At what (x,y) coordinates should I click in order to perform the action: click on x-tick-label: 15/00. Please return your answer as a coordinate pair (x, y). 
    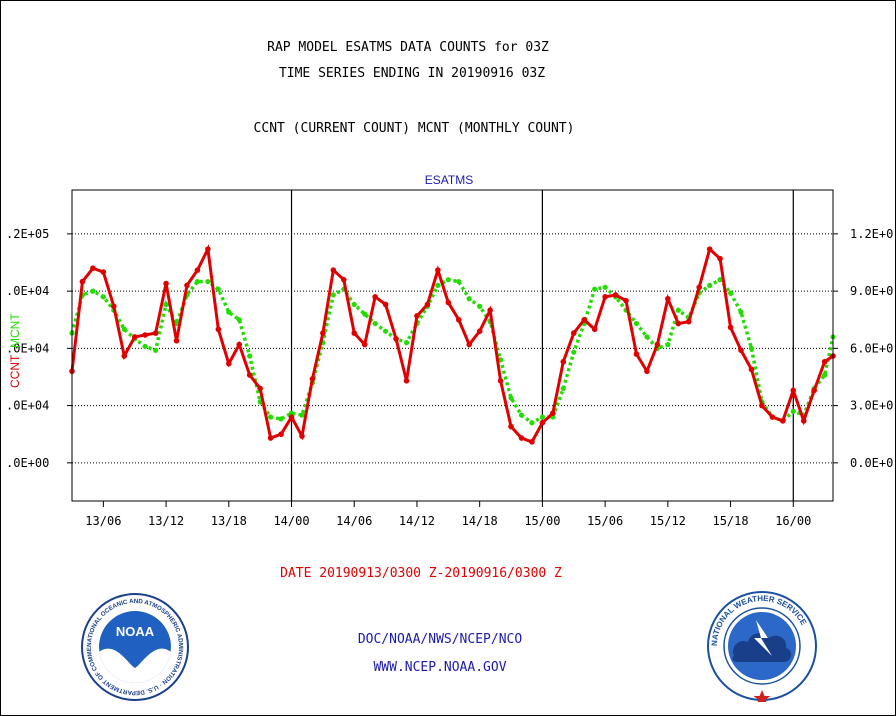
    Looking at the image, I should click on (542, 521).